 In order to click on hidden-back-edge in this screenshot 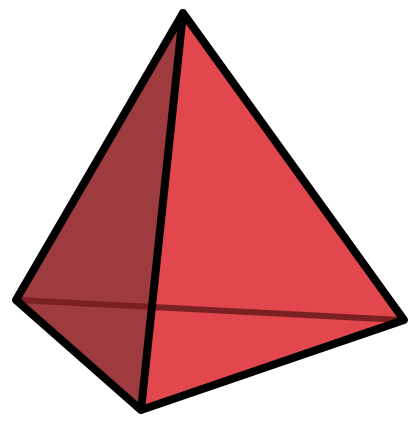, I will do `click(210, 310)`.